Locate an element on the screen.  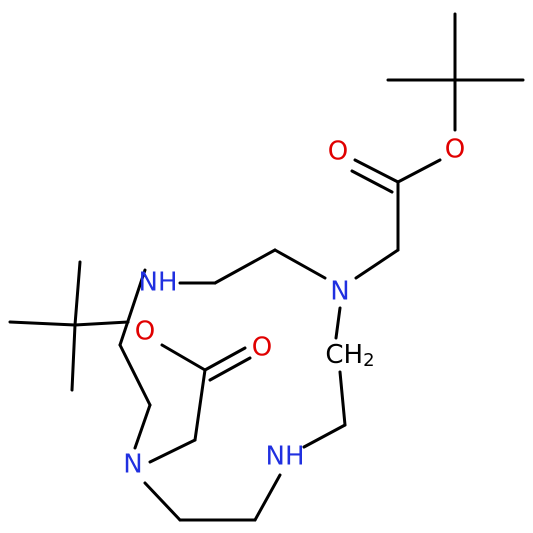
atom-label: CH is located at coordinates (344, 355).